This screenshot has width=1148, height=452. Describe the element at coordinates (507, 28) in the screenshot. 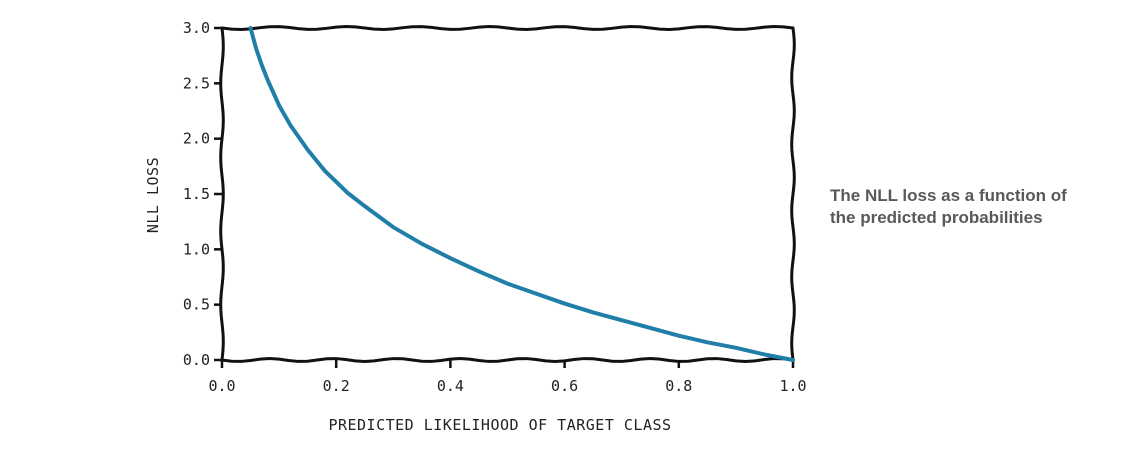

I see `plot-frame-top` at that location.